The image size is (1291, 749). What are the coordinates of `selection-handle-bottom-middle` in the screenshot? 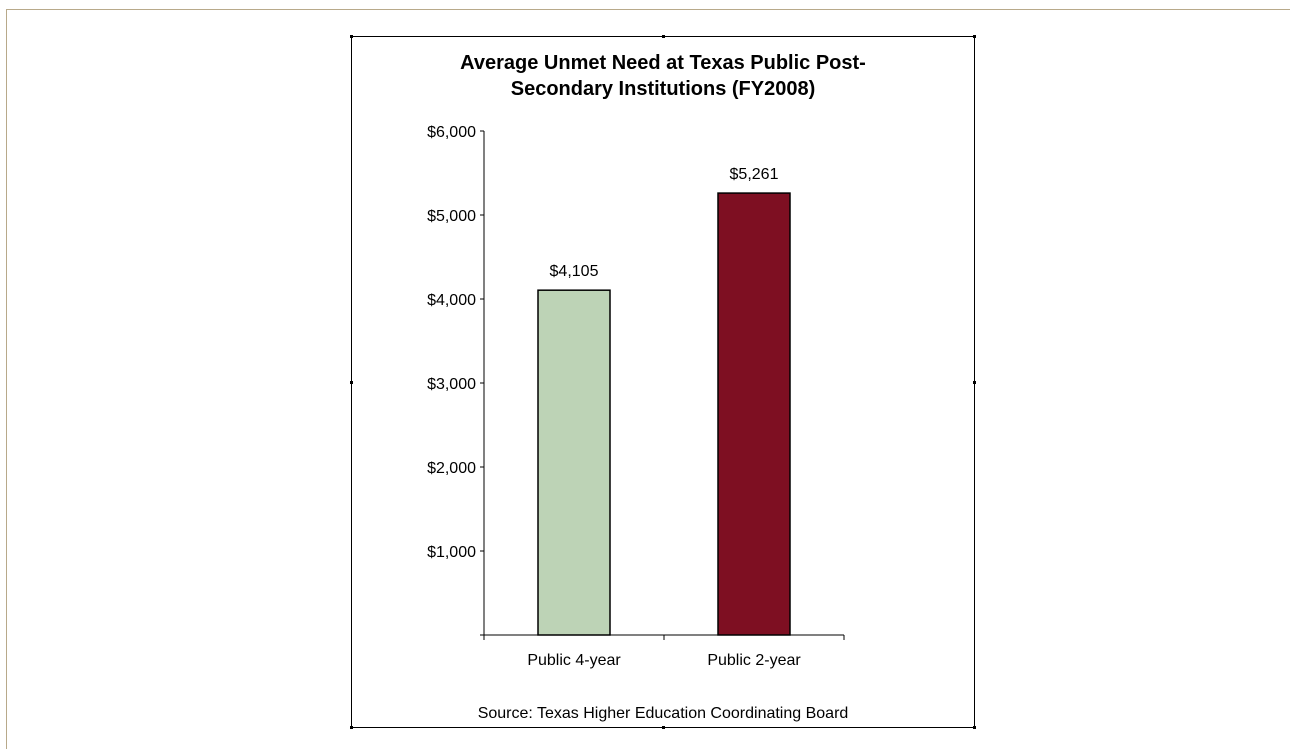 It's located at (663, 727).